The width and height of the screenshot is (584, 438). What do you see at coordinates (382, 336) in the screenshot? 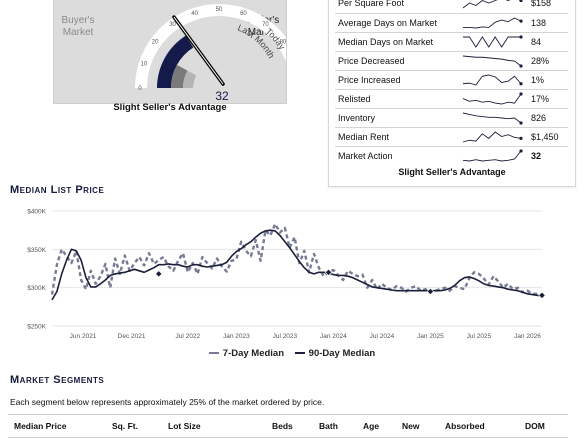
I see `x-tick-label: Jul 2024` at bounding box center [382, 336].